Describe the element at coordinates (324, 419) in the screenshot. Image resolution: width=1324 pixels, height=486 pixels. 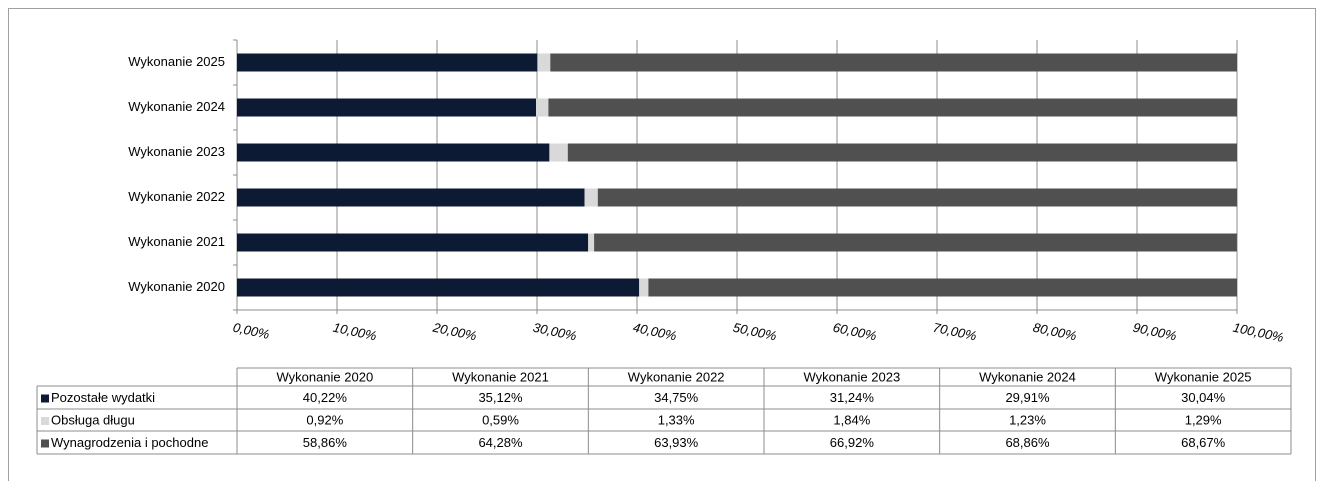
I see `table-cell: 0,92%` at that location.